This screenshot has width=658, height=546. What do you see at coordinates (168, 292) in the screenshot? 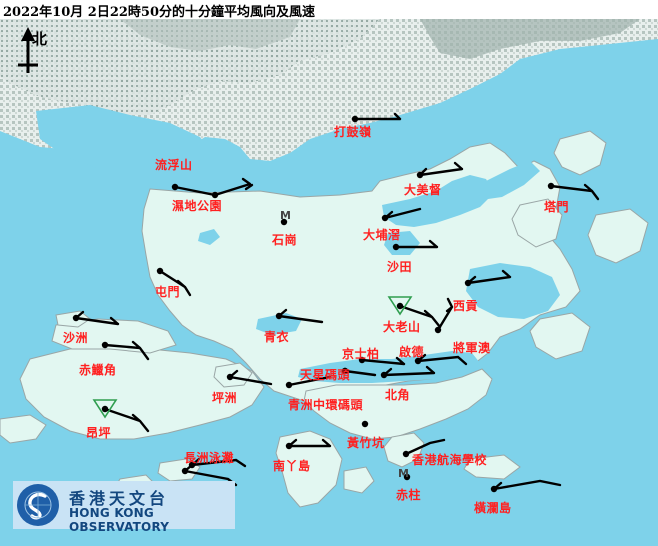
I see `station-label: 屯門` at bounding box center [168, 292].